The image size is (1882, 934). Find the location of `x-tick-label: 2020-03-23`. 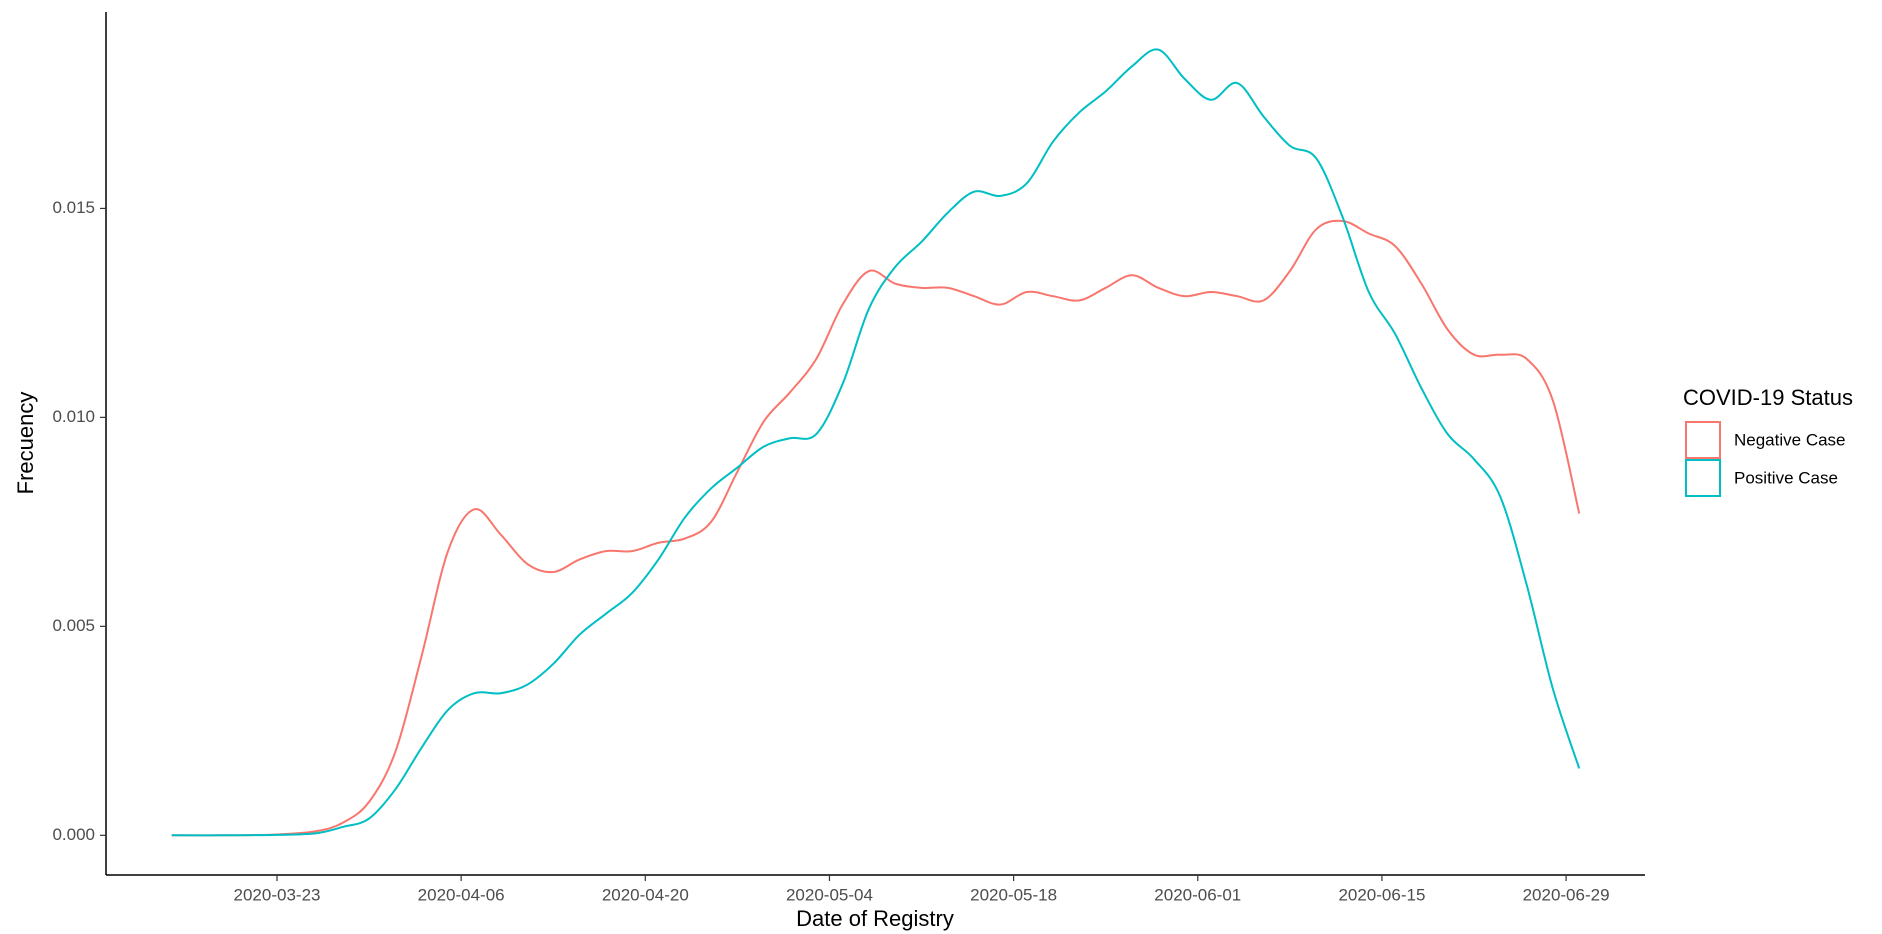

x-tick-label: 2020-03-23 is located at coordinates (277, 894).